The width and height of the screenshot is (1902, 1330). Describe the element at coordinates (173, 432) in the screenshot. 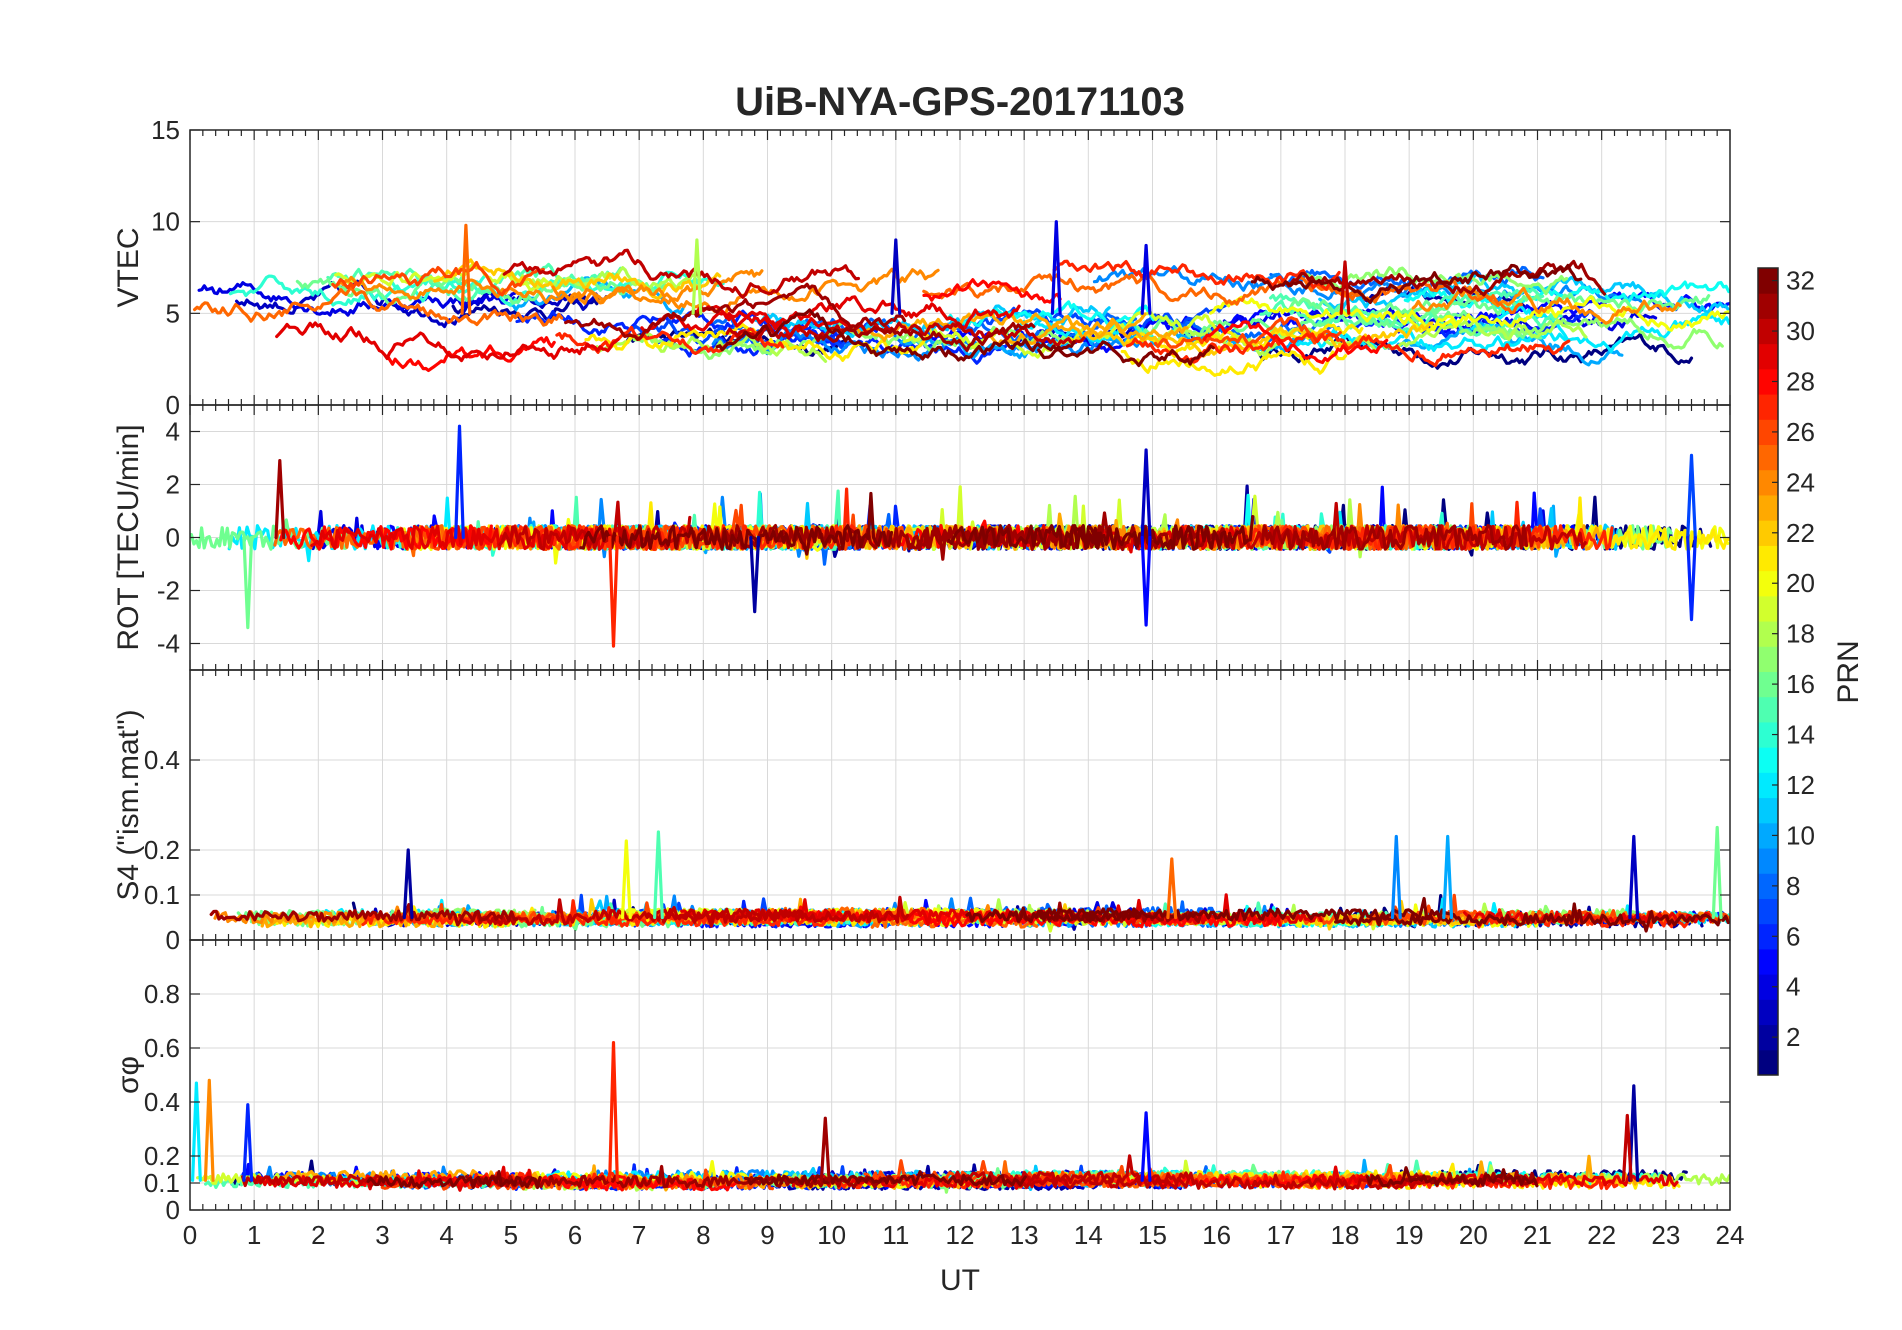

I see `y-tick-label: 4` at that location.